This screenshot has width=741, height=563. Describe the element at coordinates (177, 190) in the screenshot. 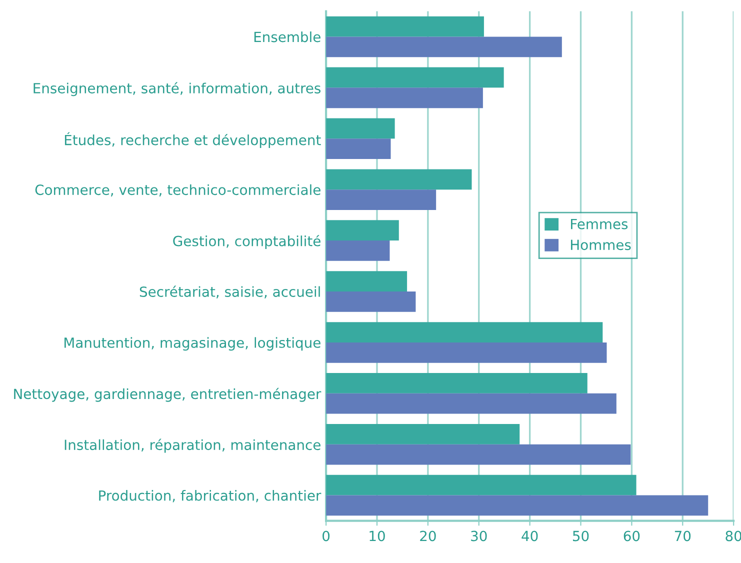

I see `y-tick-label: Commerce, vente, technico-commerciale` at that location.